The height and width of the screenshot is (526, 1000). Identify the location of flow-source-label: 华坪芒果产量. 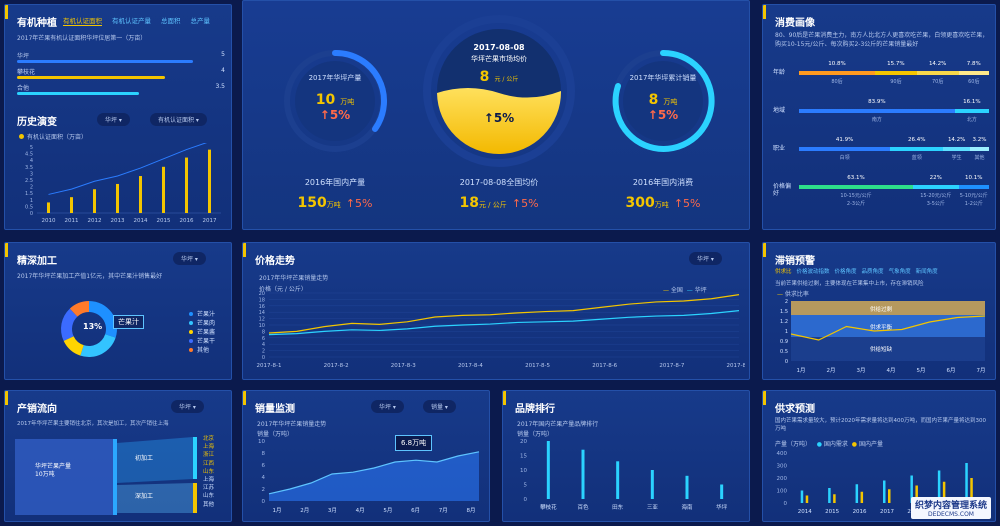
(53, 466).